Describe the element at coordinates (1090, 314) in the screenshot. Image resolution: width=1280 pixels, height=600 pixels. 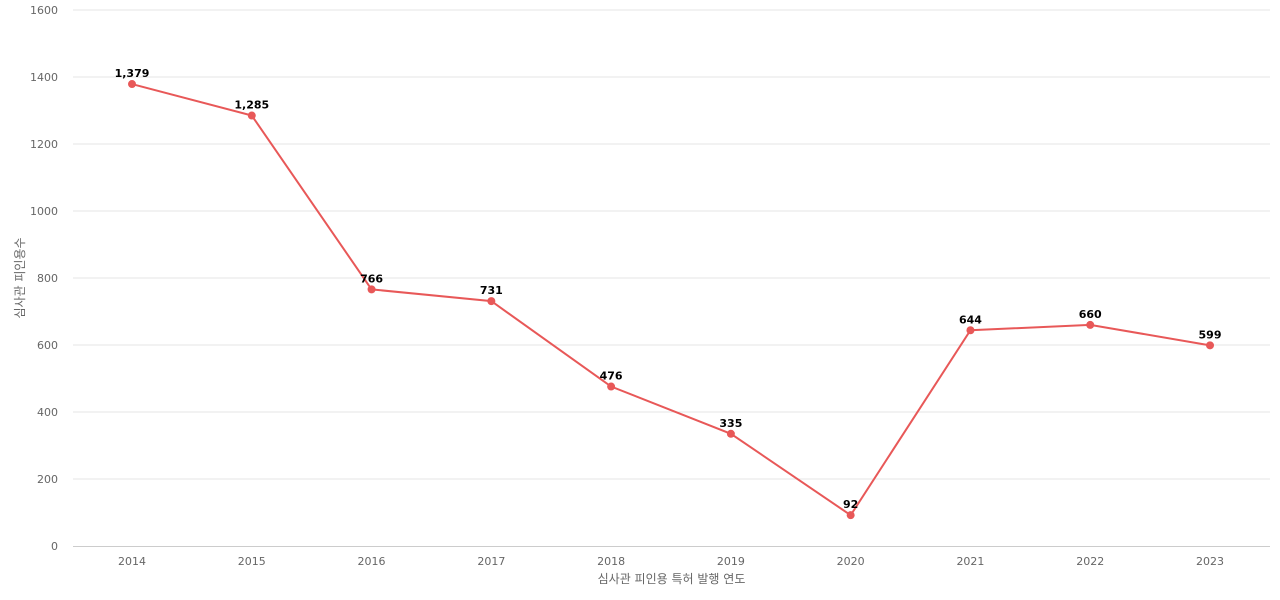
I see `data-label: 660` at that location.